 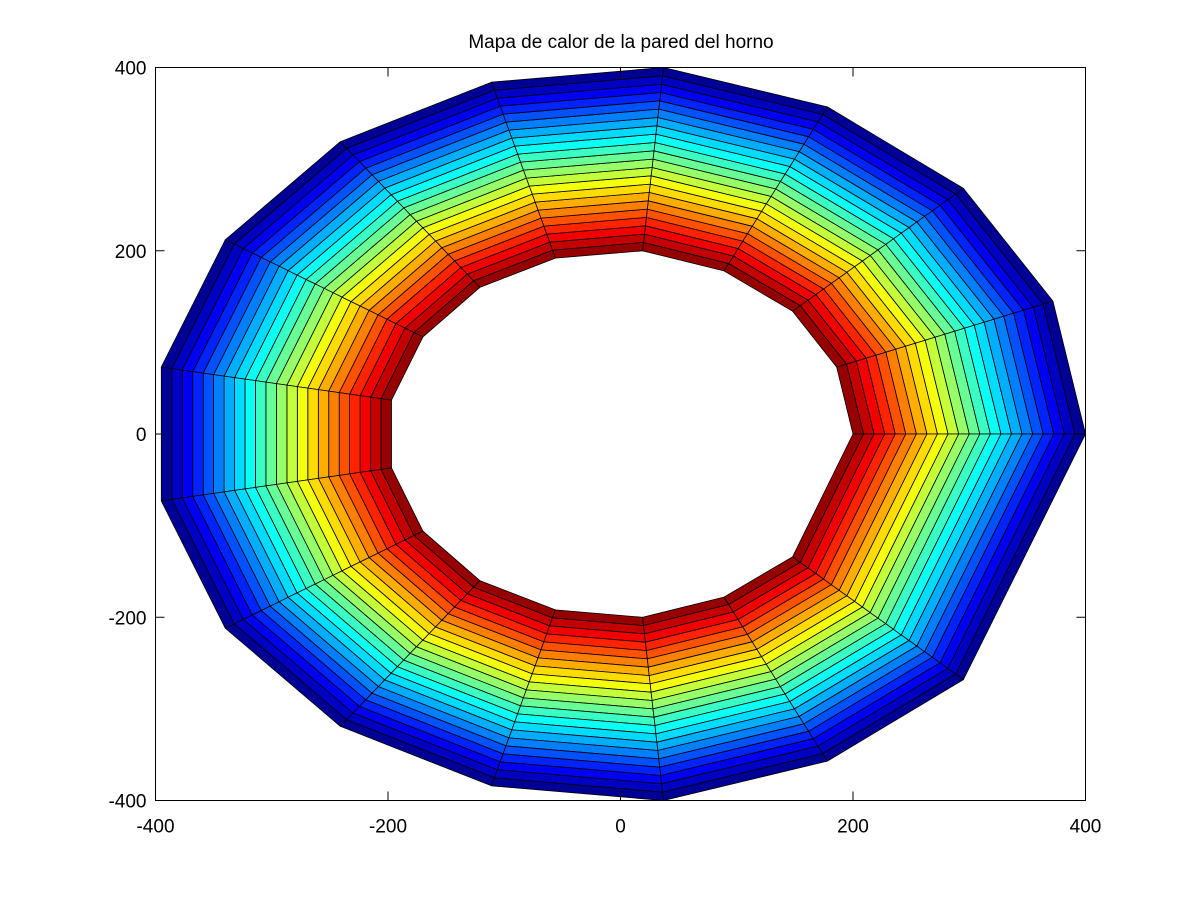 What do you see at coordinates (141, 435) in the screenshot?
I see `y-tick-label: 0` at bounding box center [141, 435].